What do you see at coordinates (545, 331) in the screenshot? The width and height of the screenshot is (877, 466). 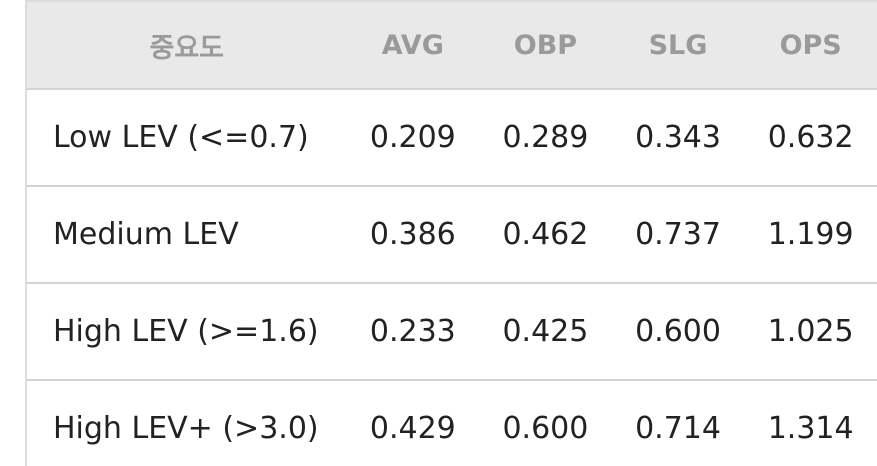 I see `stat-cell: 0.425` at bounding box center [545, 331].